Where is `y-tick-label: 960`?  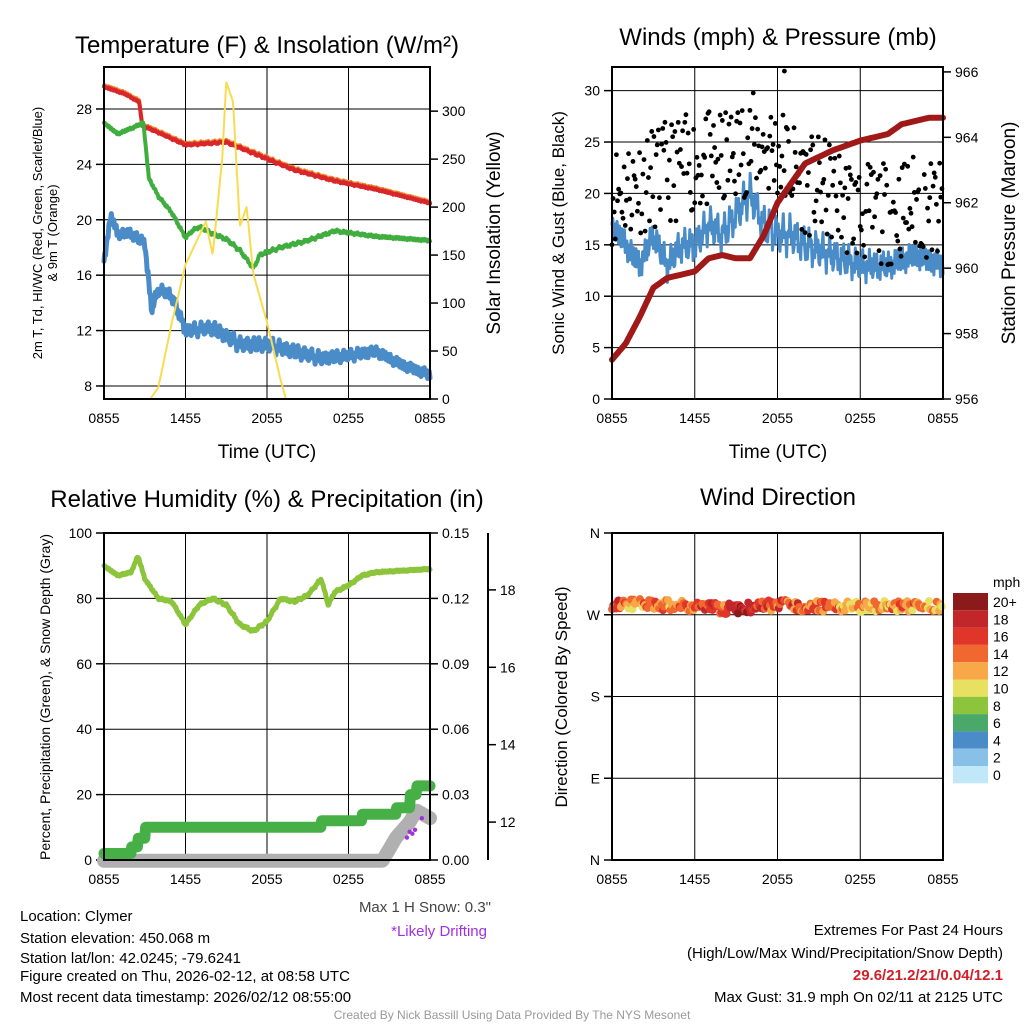
y-tick-label: 960 is located at coordinates (967, 268).